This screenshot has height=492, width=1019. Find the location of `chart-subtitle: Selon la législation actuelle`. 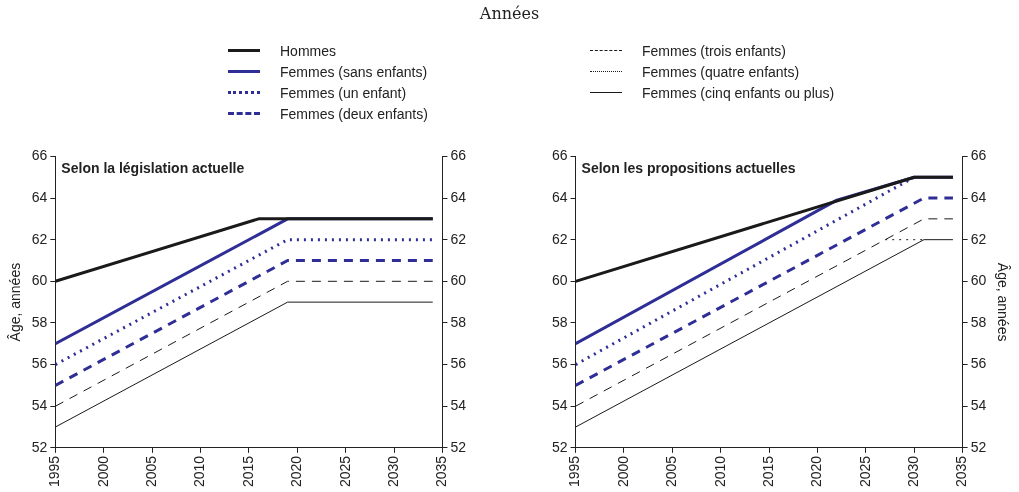

chart-subtitle: Selon la législation actuelle is located at coordinates (153, 168).